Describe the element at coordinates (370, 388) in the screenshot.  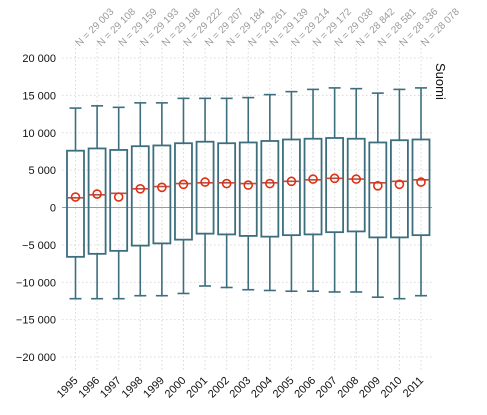
I see `x-tick-label: 2009` at that location.